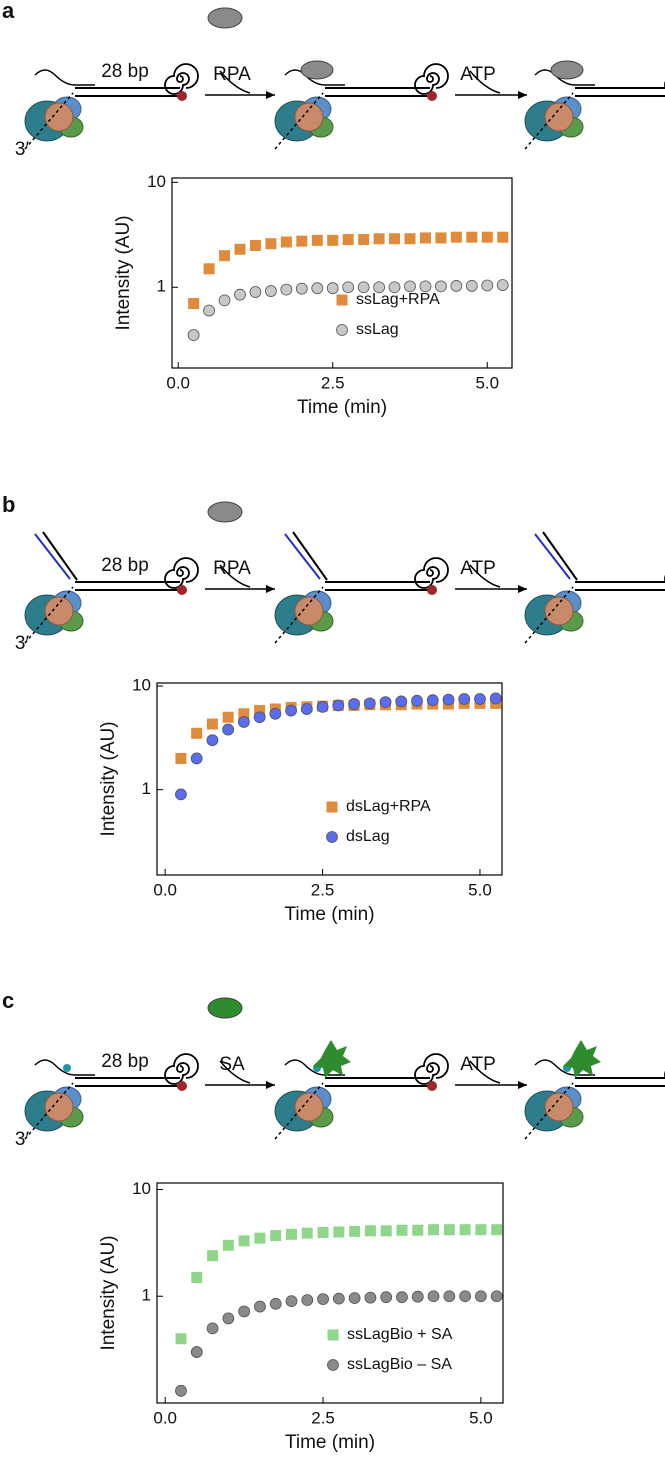 Image resolution: width=665 pixels, height=1468 pixels. What do you see at coordinates (165, 1417) in the screenshot?
I see `x-tick-label: 0.0` at bounding box center [165, 1417].